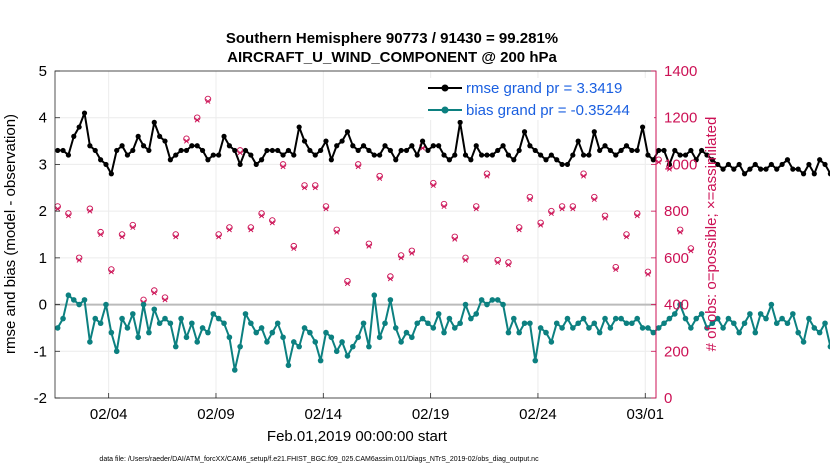  What do you see at coordinates (10, 234) in the screenshot?
I see `left-axis-label: rmse and bias (model - observation)` at bounding box center [10, 234].